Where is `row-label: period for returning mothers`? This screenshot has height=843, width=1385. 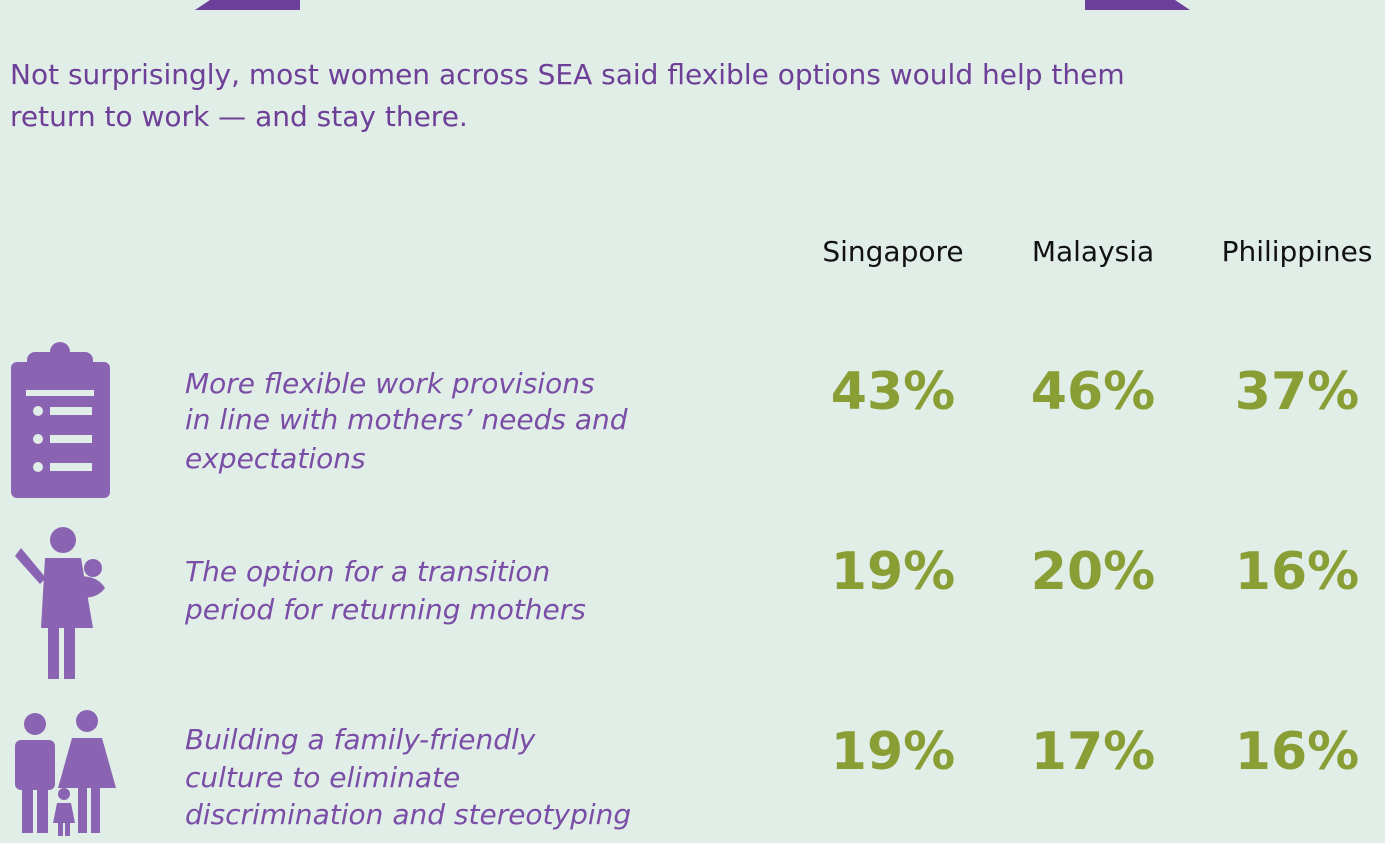
row-label: period for returning mothers is located at coordinates (385, 609).